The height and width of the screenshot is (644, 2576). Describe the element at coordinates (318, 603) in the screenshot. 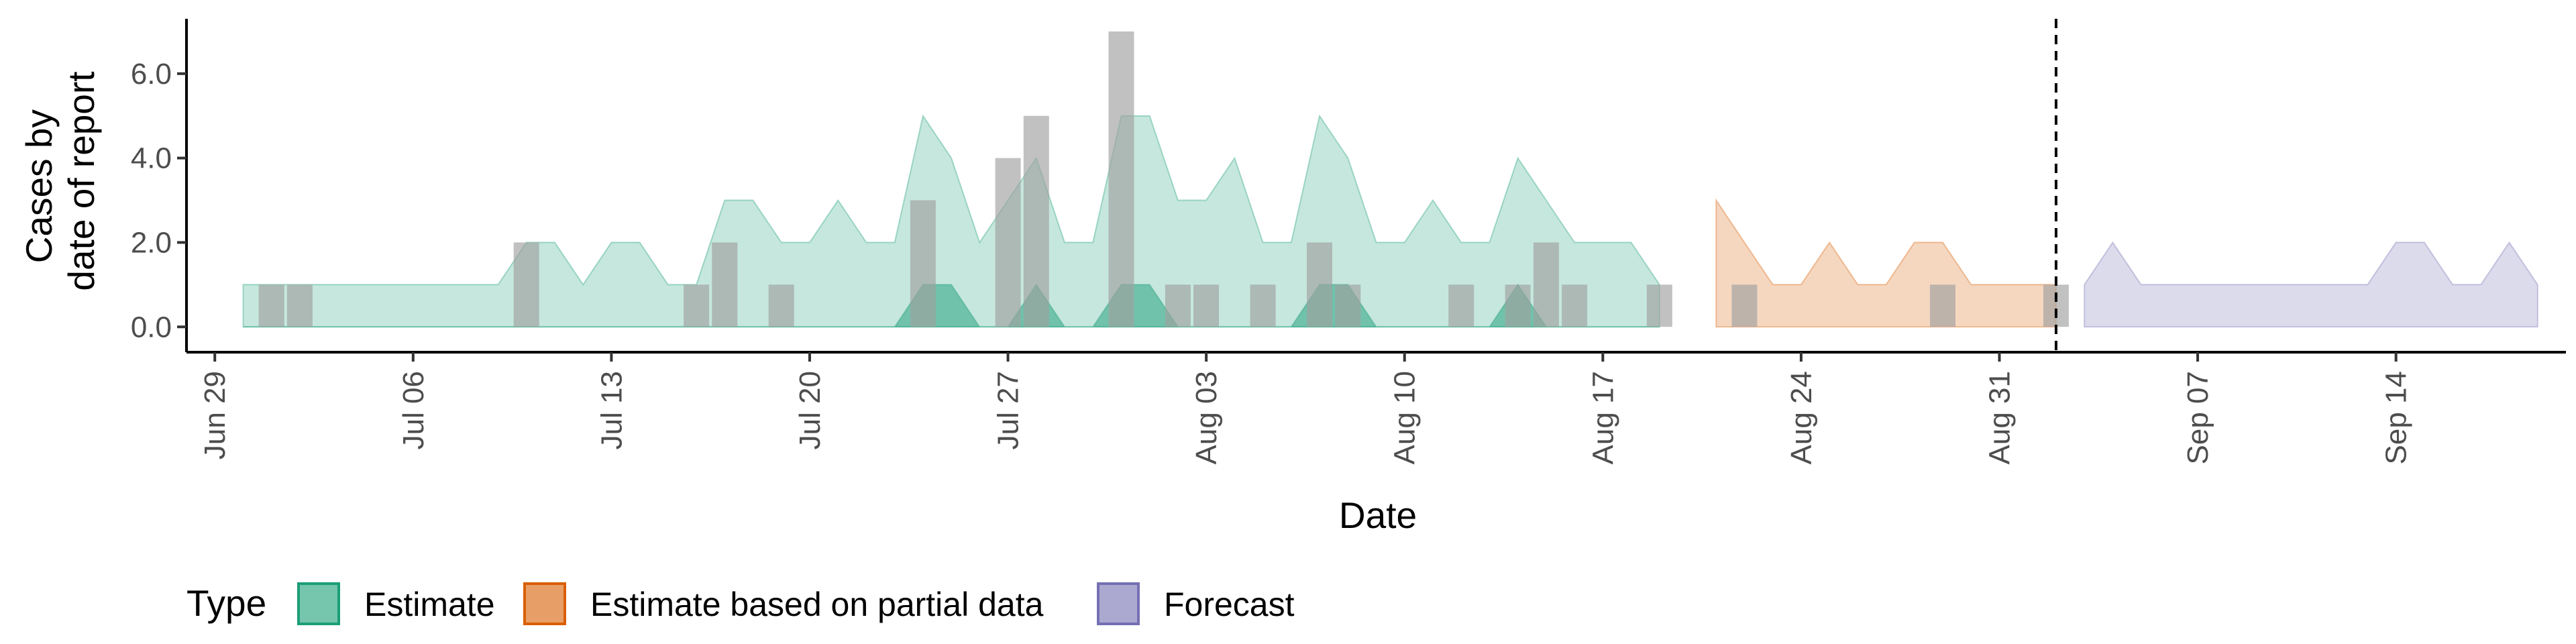

I see `legend-key-estimate` at that location.